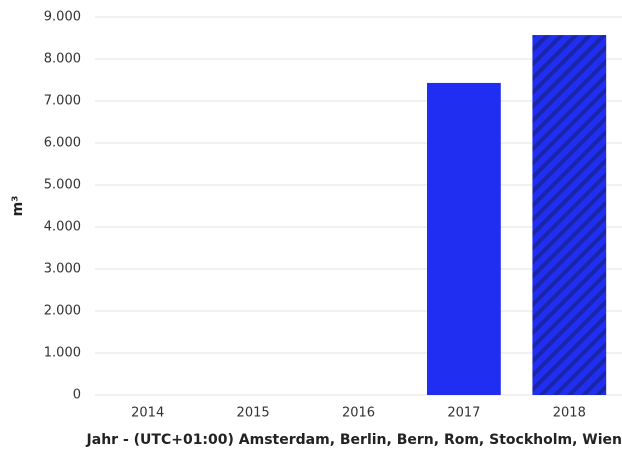 This screenshot has width=622, height=453. What do you see at coordinates (62, 17) in the screenshot?
I see `y-tick-label: 9.000` at bounding box center [62, 17].